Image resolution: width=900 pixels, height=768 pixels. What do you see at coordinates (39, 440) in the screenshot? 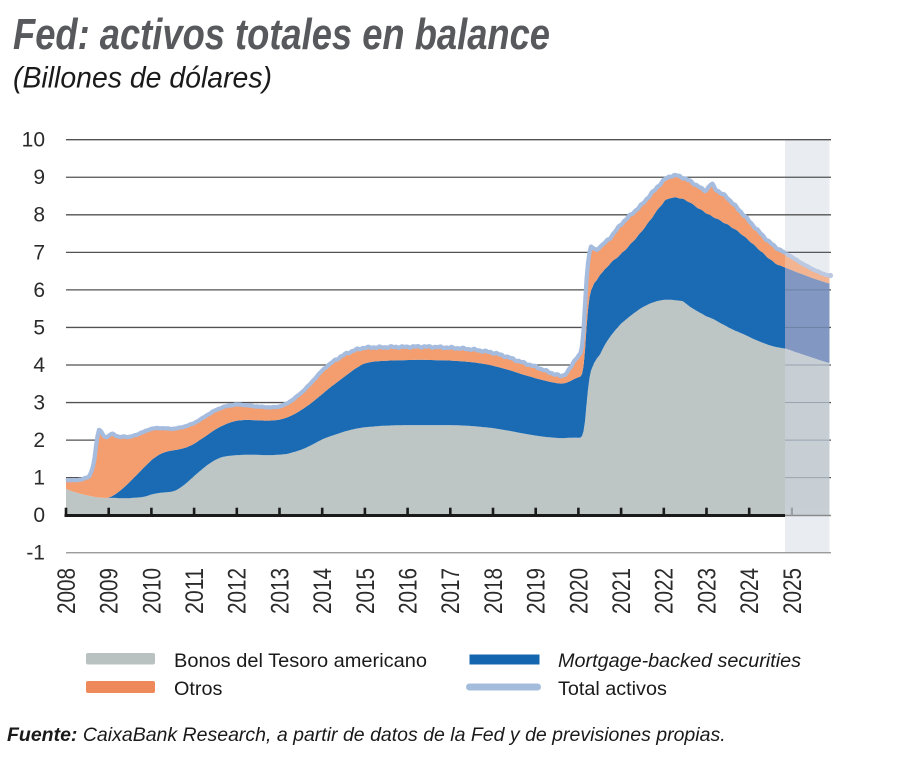
I see `svg-text: 2` at bounding box center [39, 440].